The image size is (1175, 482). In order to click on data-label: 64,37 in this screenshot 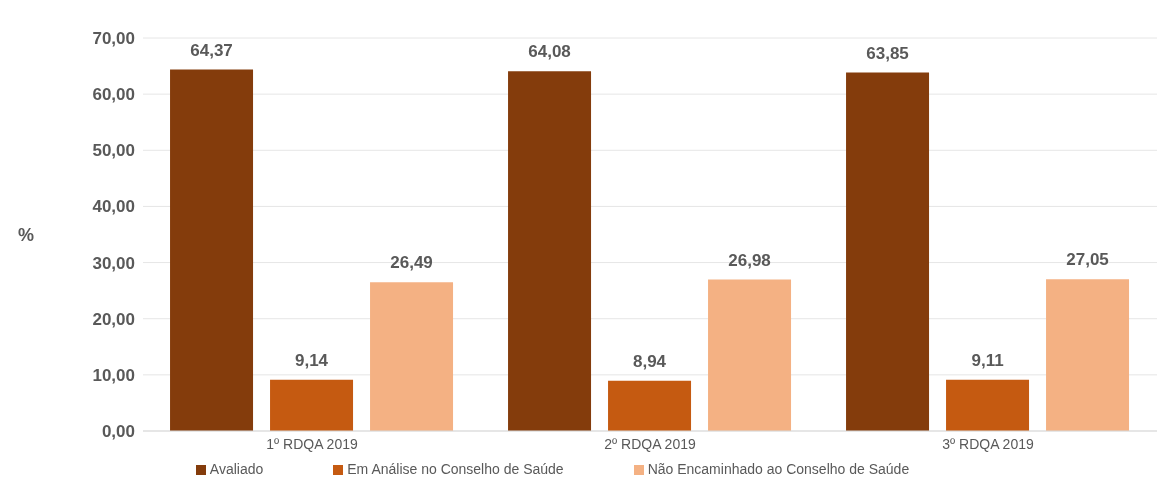, I will do `click(211, 50)`.